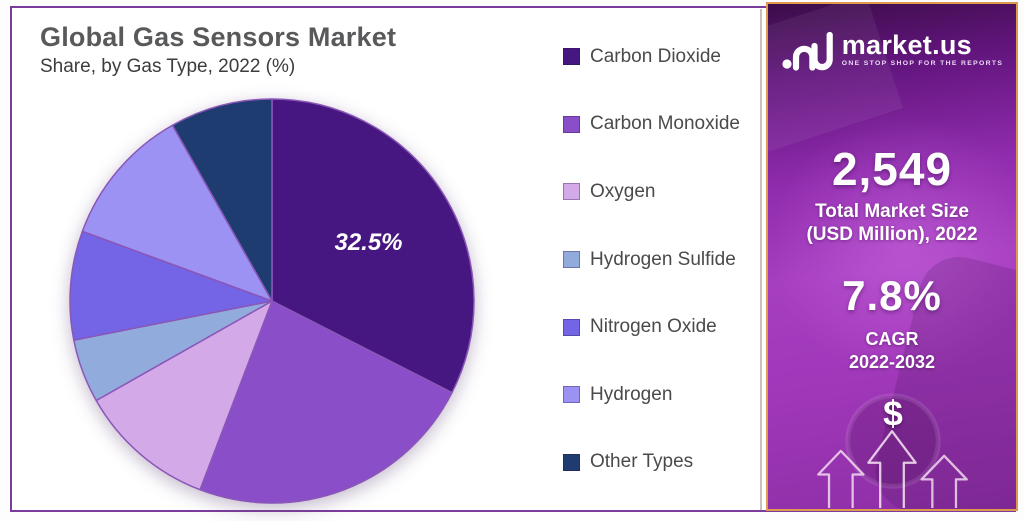  Describe the element at coordinates (892, 234) in the screenshot. I see `market-size-label-line2: (USD Million), 2022` at that location.